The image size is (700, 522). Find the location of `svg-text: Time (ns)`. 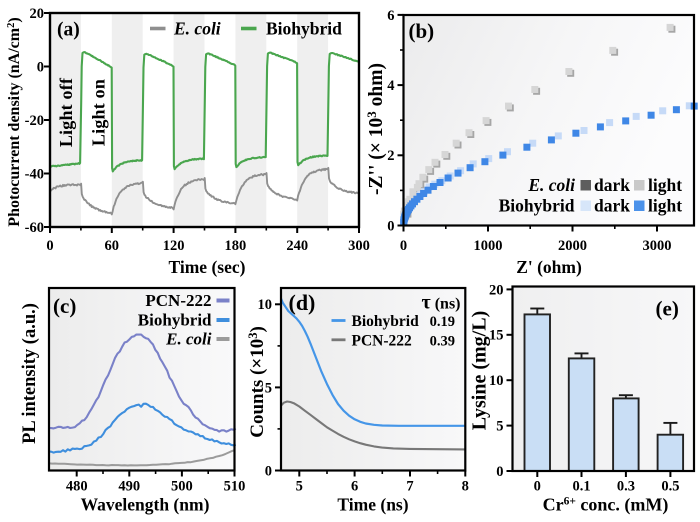

svg-text: Time (ns) is located at coordinates (372, 505).